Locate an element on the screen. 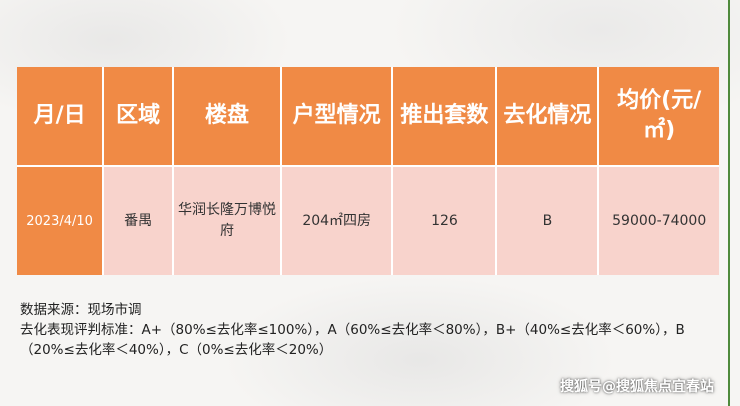 This screenshot has height=406, width=740. cell-project: 华润长隆万博悦府 is located at coordinates (228, 221).